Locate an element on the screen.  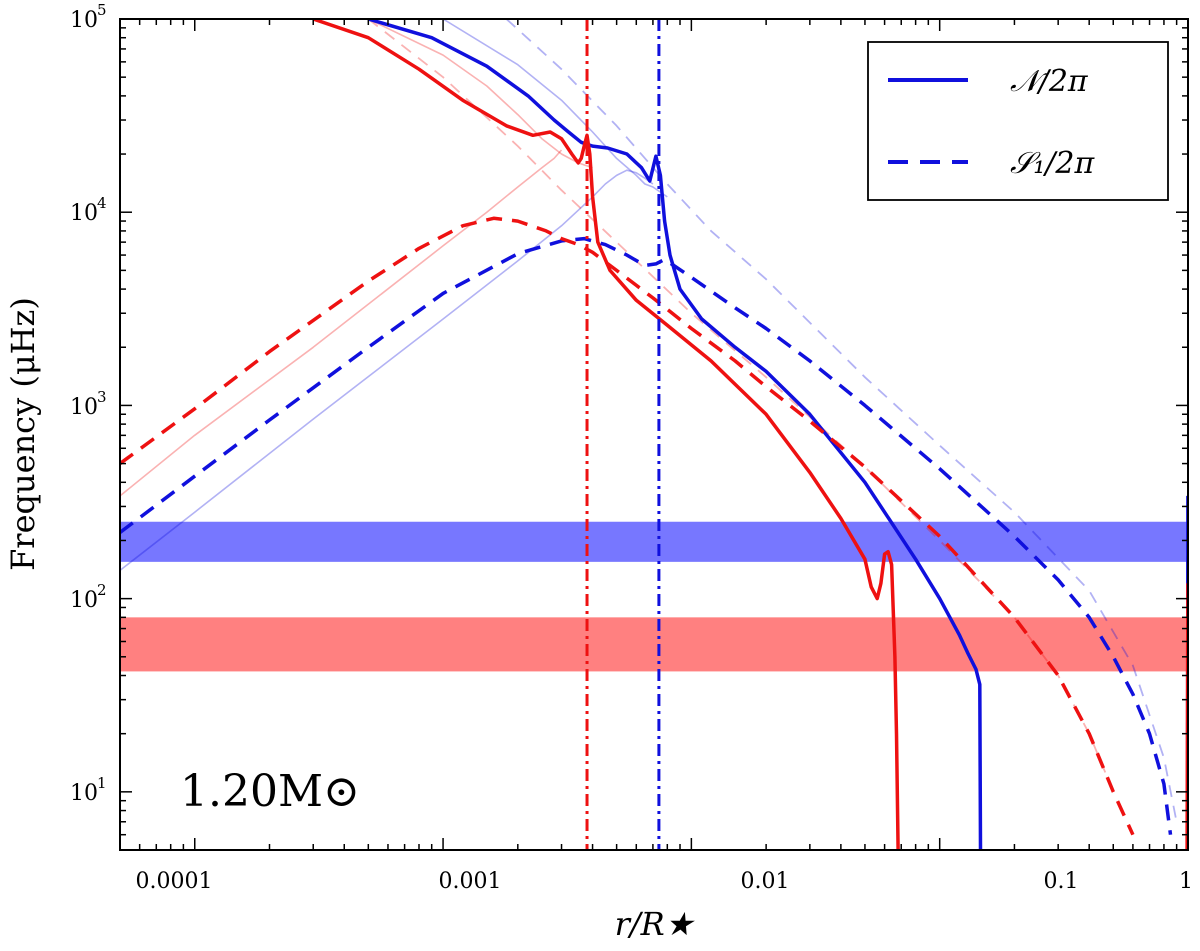
bands-layer is located at coordinates (654, 596).